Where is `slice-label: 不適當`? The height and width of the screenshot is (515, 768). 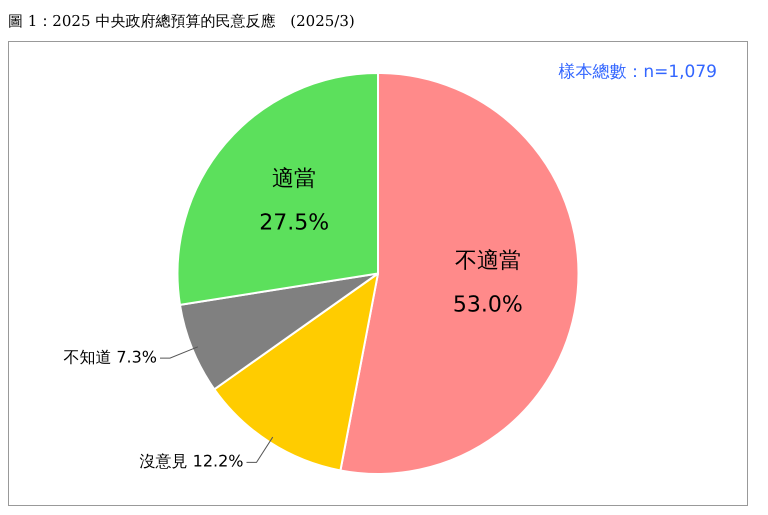 slice-label: 不適當 is located at coordinates (487, 261).